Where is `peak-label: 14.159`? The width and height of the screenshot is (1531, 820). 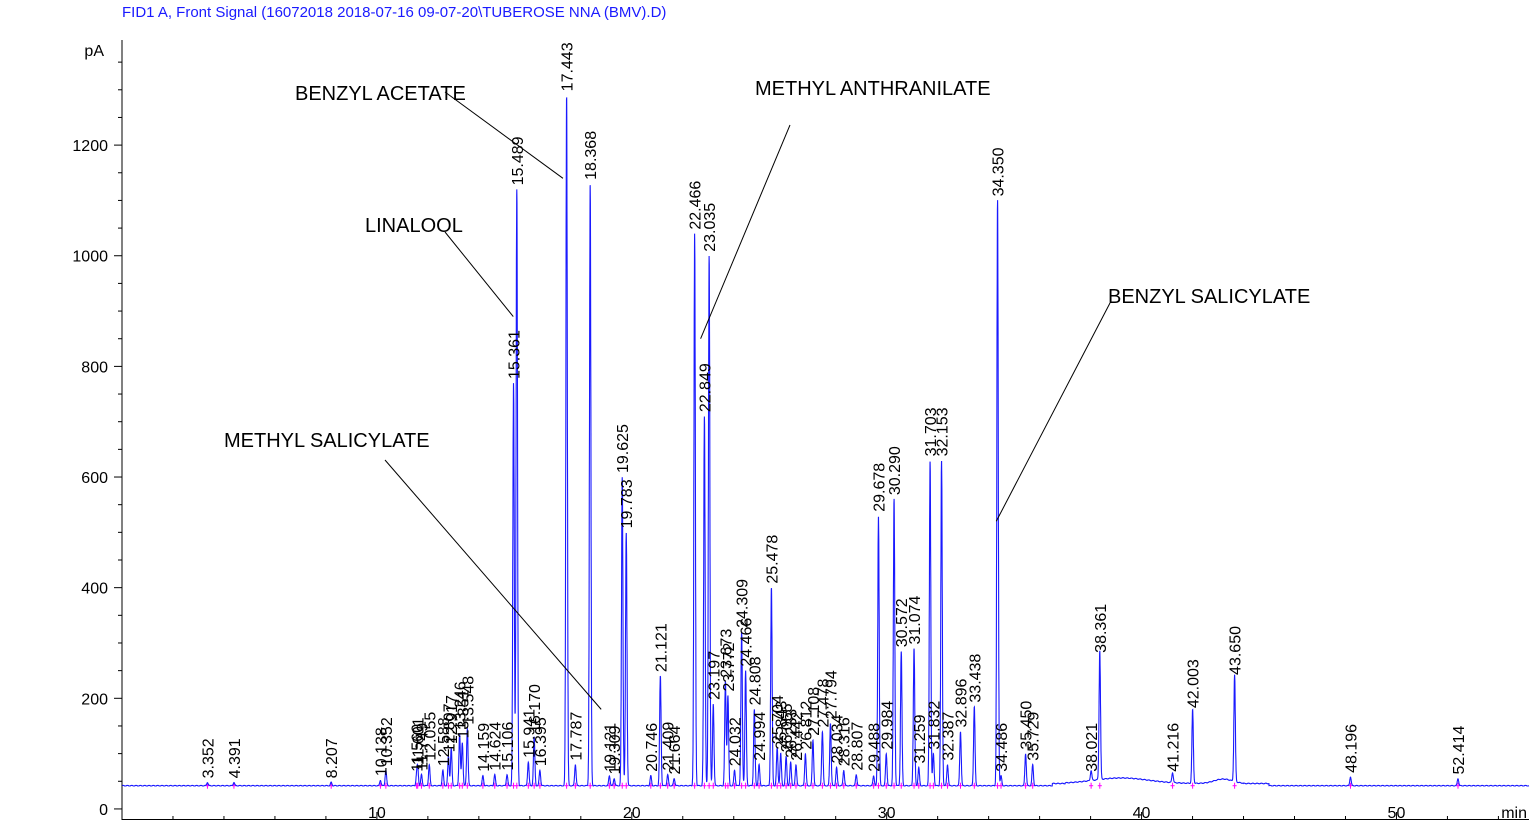
peak-label: 14.159 is located at coordinates (484, 747).